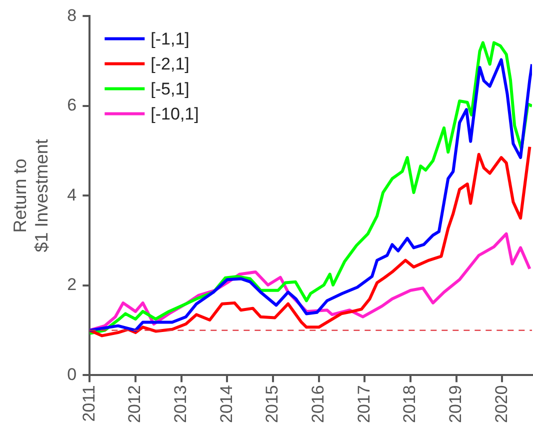  What do you see at coordinates (170, 88) in the screenshot?
I see `legend-label: [-5,1]` at bounding box center [170, 88].